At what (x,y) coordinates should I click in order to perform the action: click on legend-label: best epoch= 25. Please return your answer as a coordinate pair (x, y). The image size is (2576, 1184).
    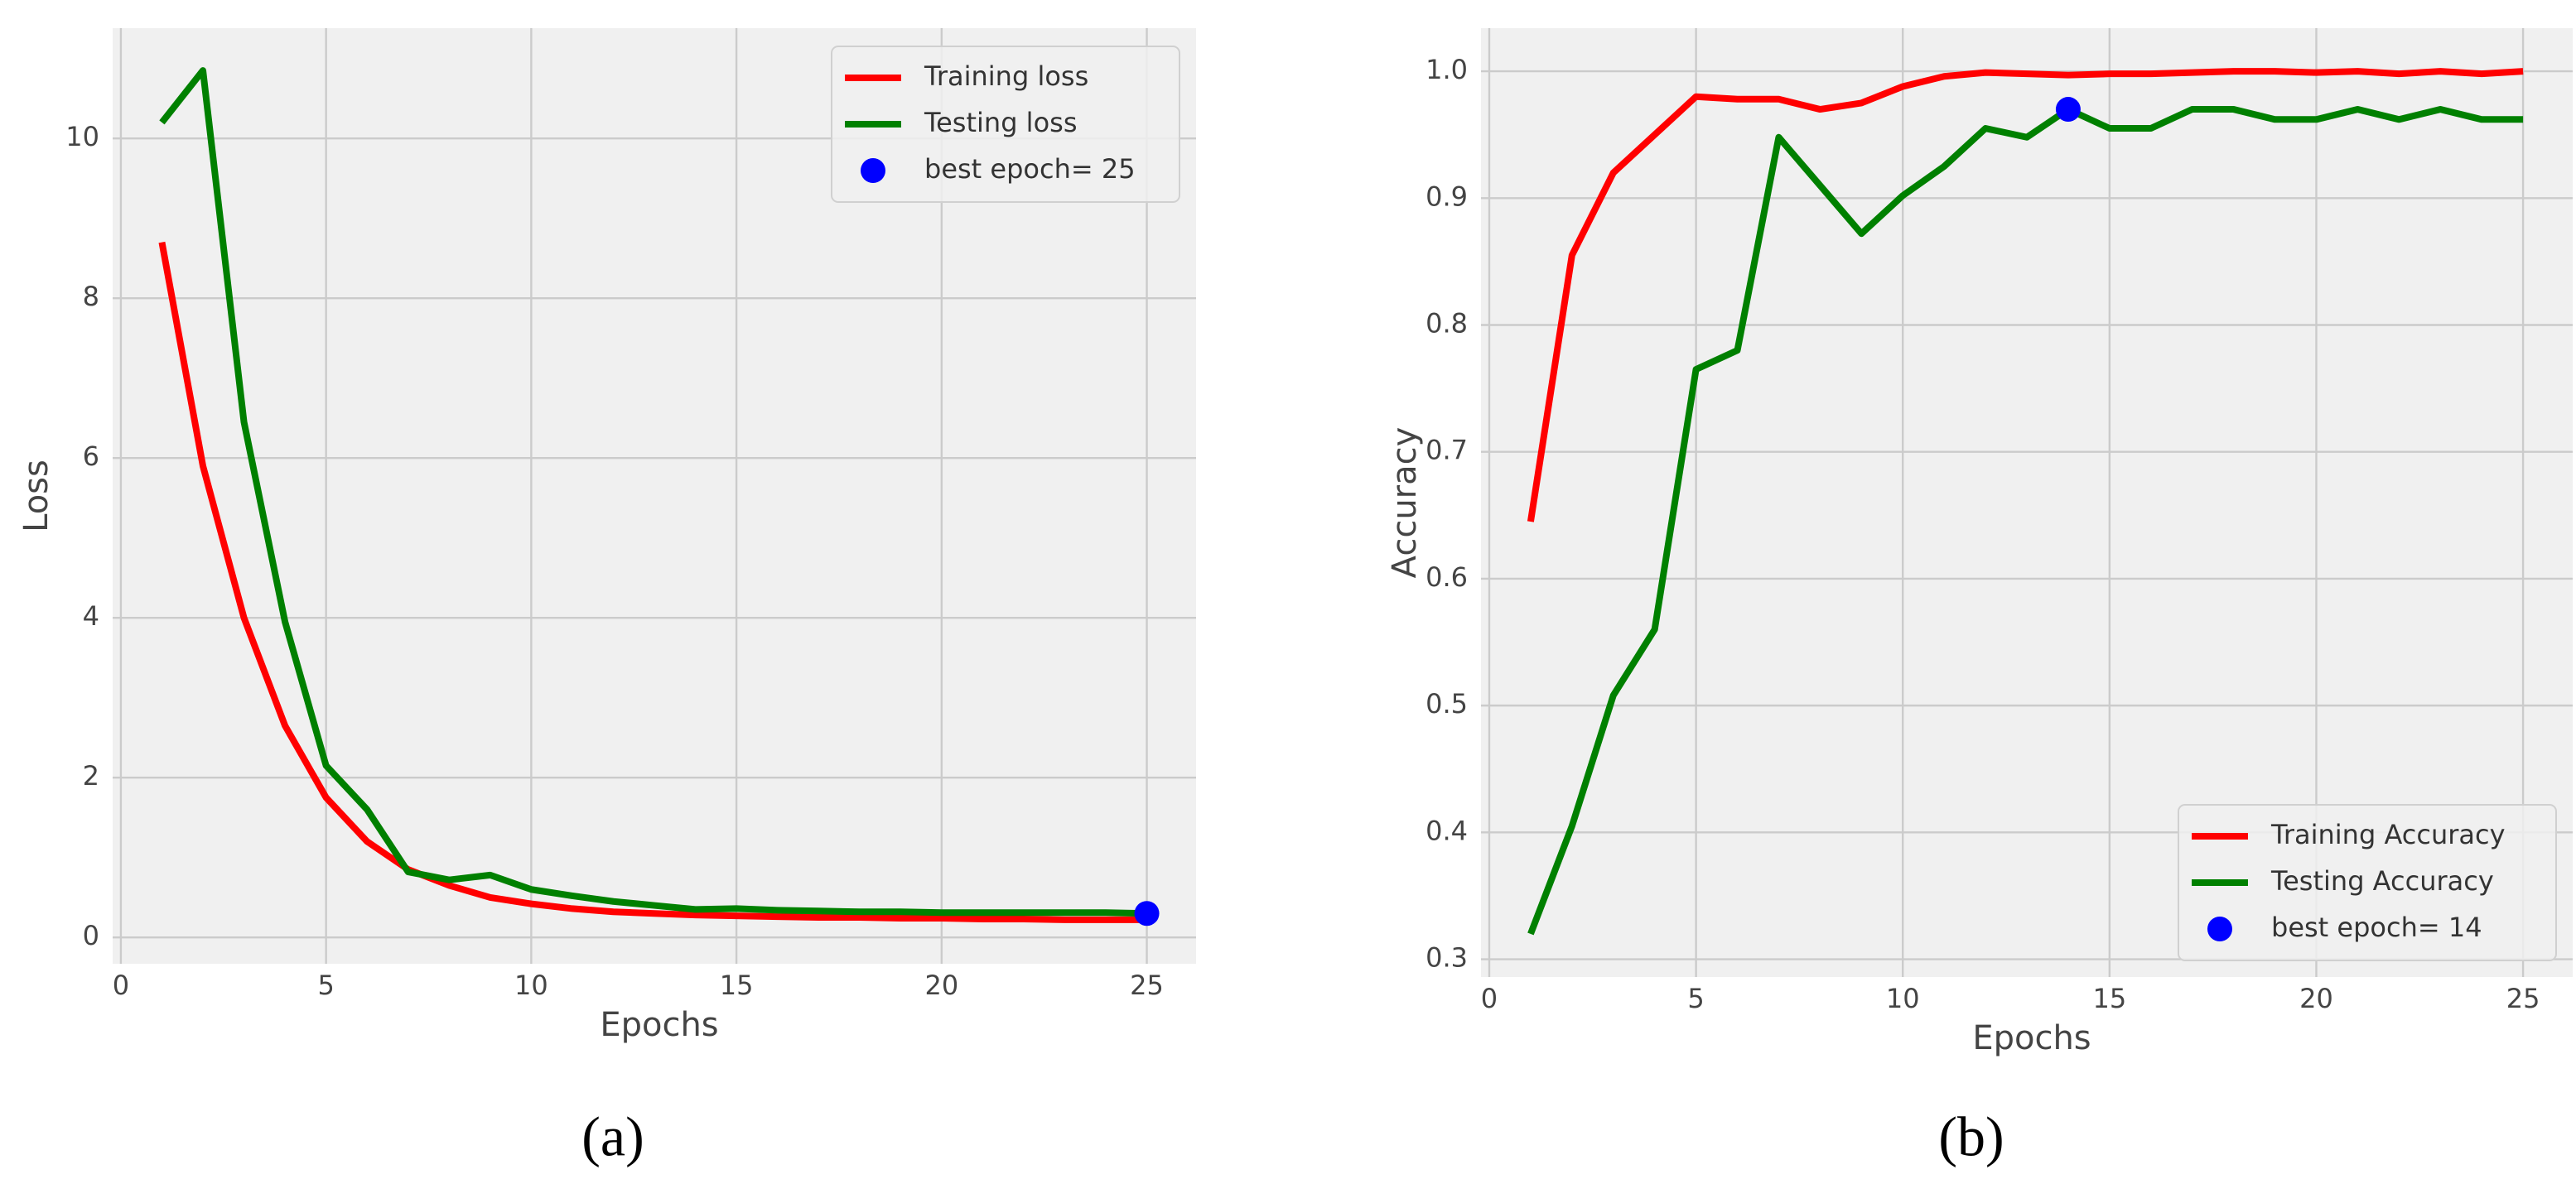
    Looking at the image, I should click on (1030, 169).